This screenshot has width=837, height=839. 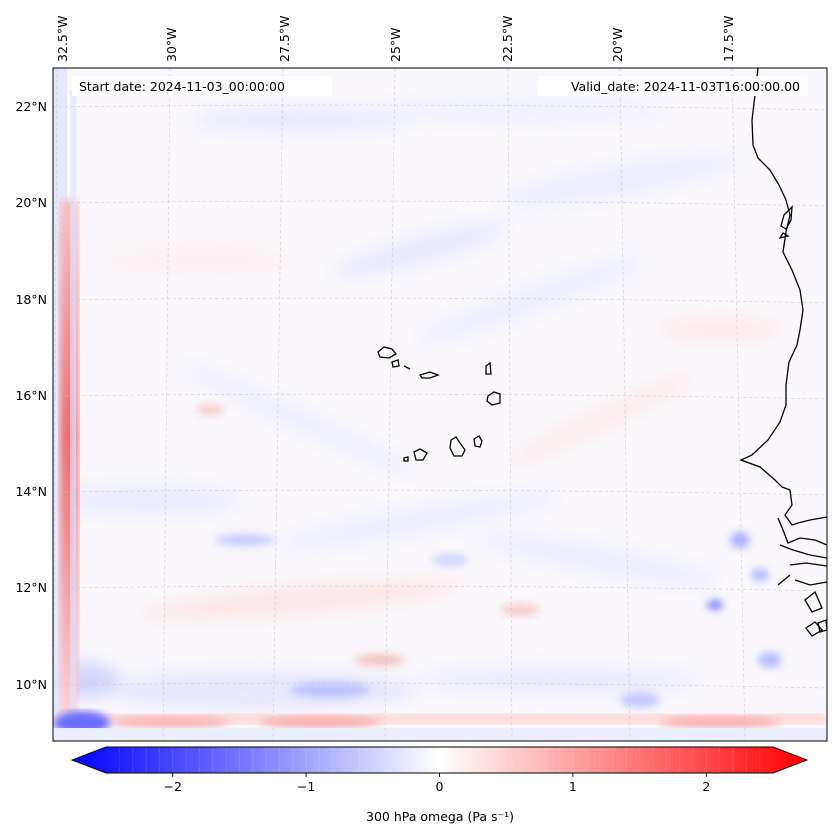 What do you see at coordinates (171, 44) in the screenshot?
I see `lon-label-30w: 30°W` at bounding box center [171, 44].